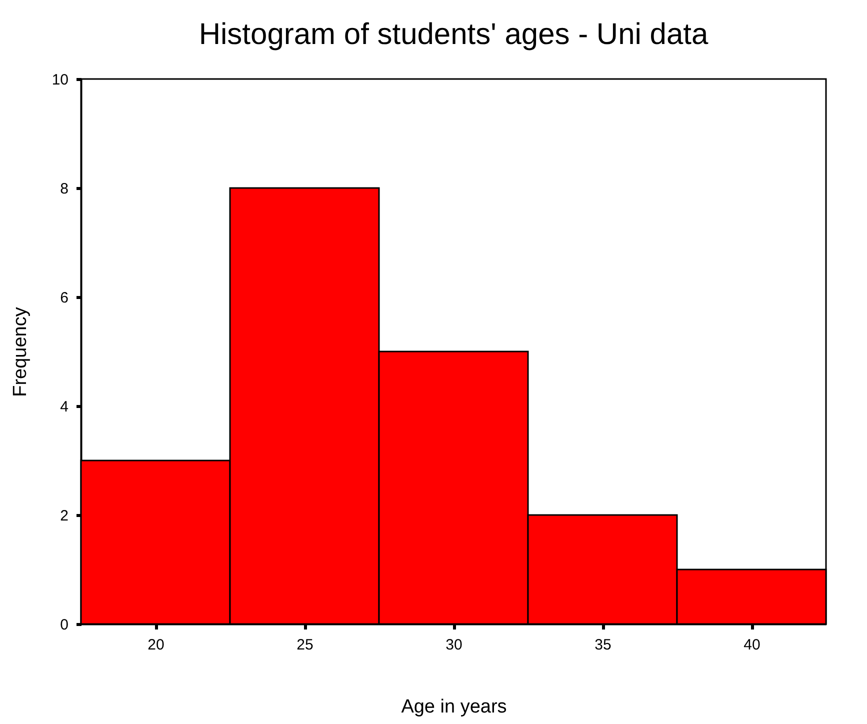 This screenshot has width=867, height=724. I want to click on y-tick-label: 2, so click(64, 516).